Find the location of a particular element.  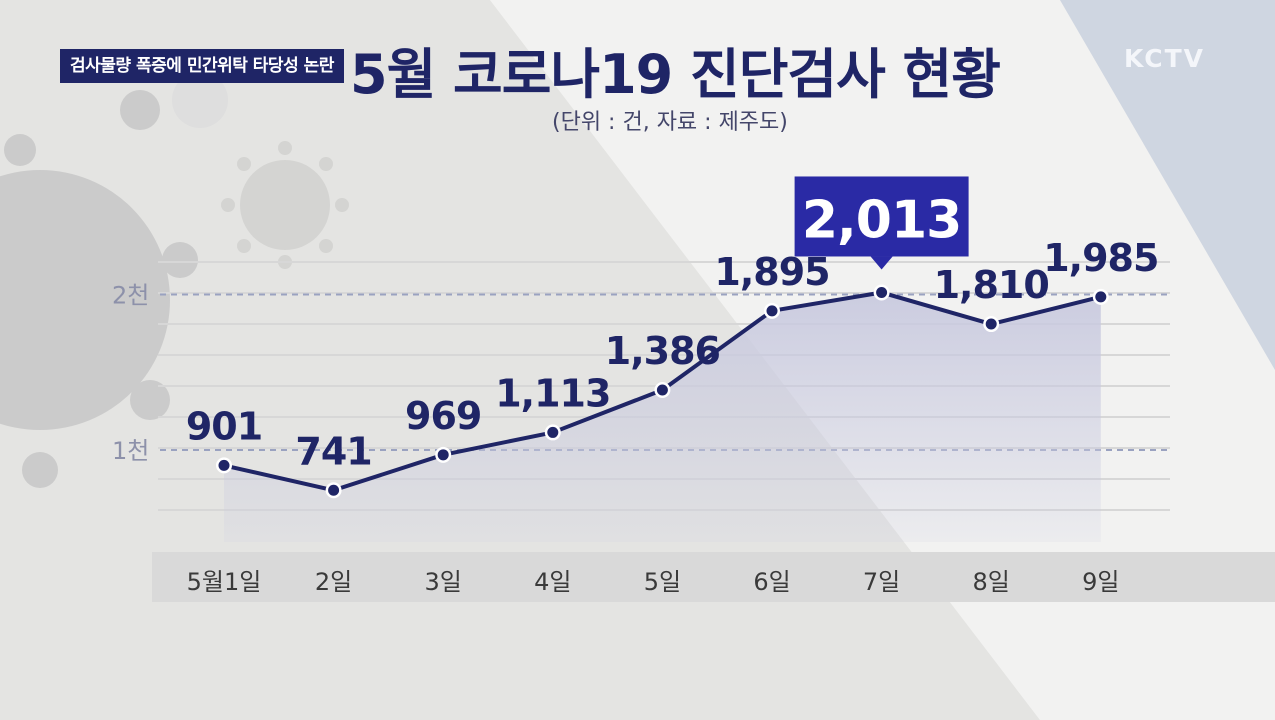

x-tick-label: 8일 is located at coordinates (991, 582).